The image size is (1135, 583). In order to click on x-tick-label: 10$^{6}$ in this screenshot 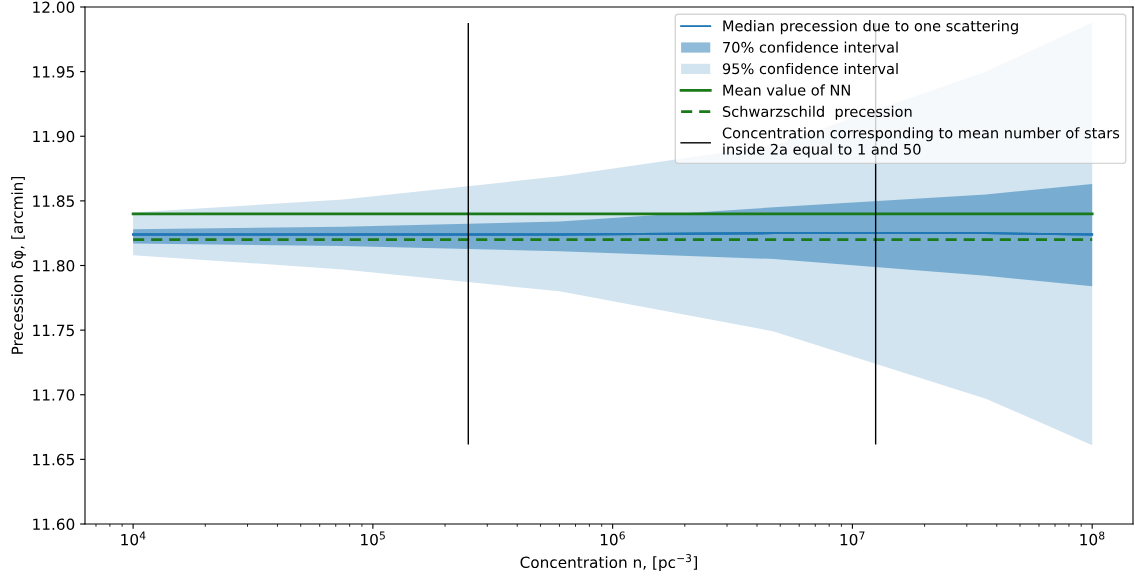, I will do `click(612, 538)`.